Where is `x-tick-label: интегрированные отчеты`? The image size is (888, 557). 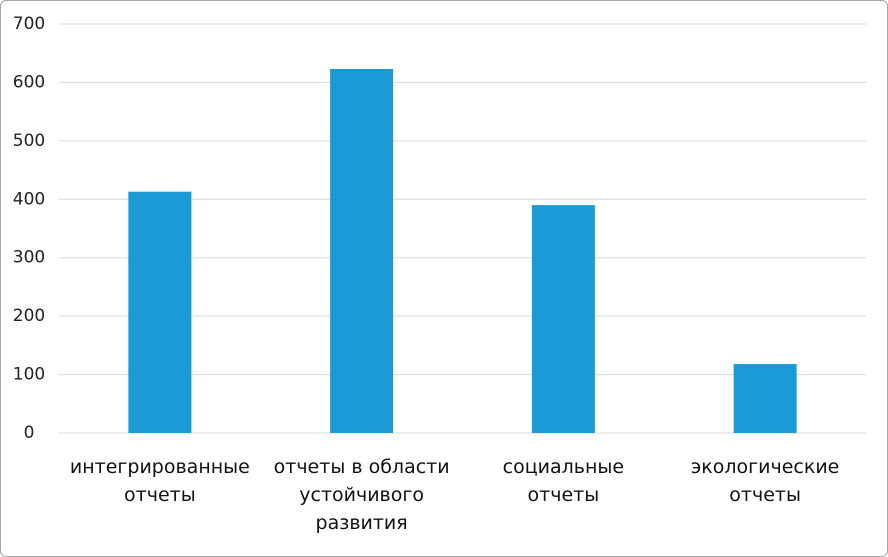 x-tick-label: интегрированные отчеты is located at coordinates (159, 481).